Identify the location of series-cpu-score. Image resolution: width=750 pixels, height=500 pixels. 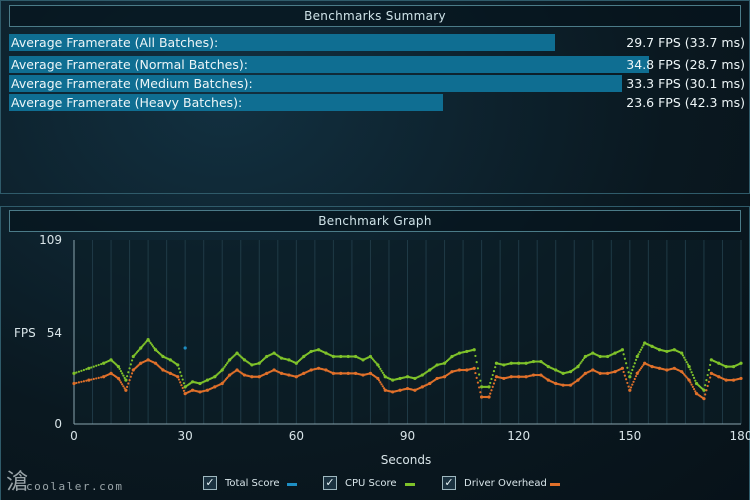
(407, 364).